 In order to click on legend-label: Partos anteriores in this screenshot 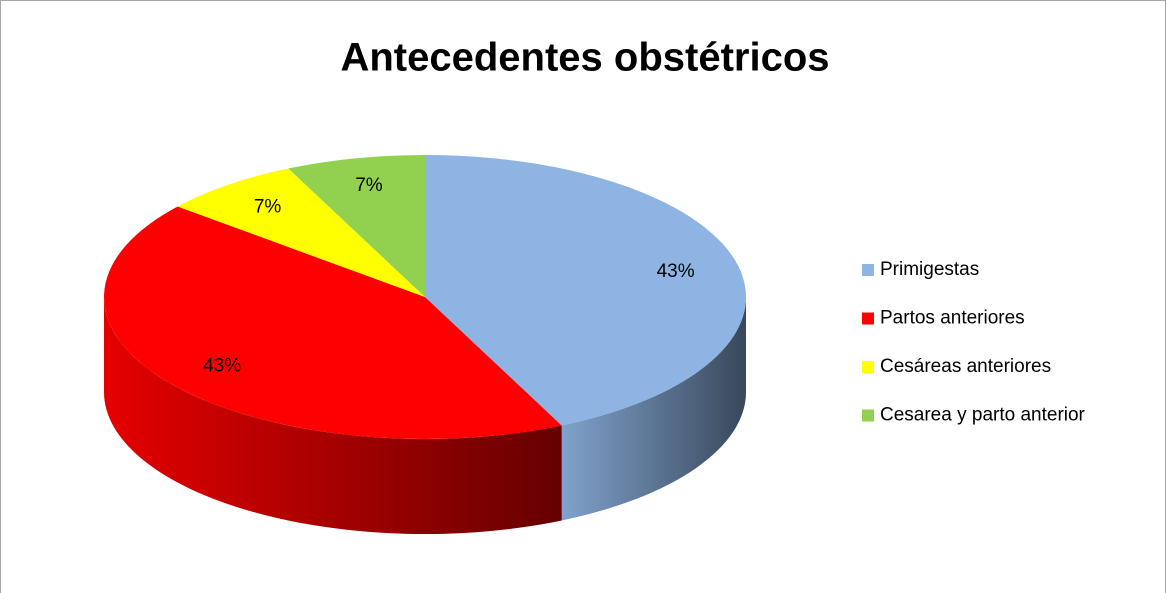, I will do `click(952, 318)`.